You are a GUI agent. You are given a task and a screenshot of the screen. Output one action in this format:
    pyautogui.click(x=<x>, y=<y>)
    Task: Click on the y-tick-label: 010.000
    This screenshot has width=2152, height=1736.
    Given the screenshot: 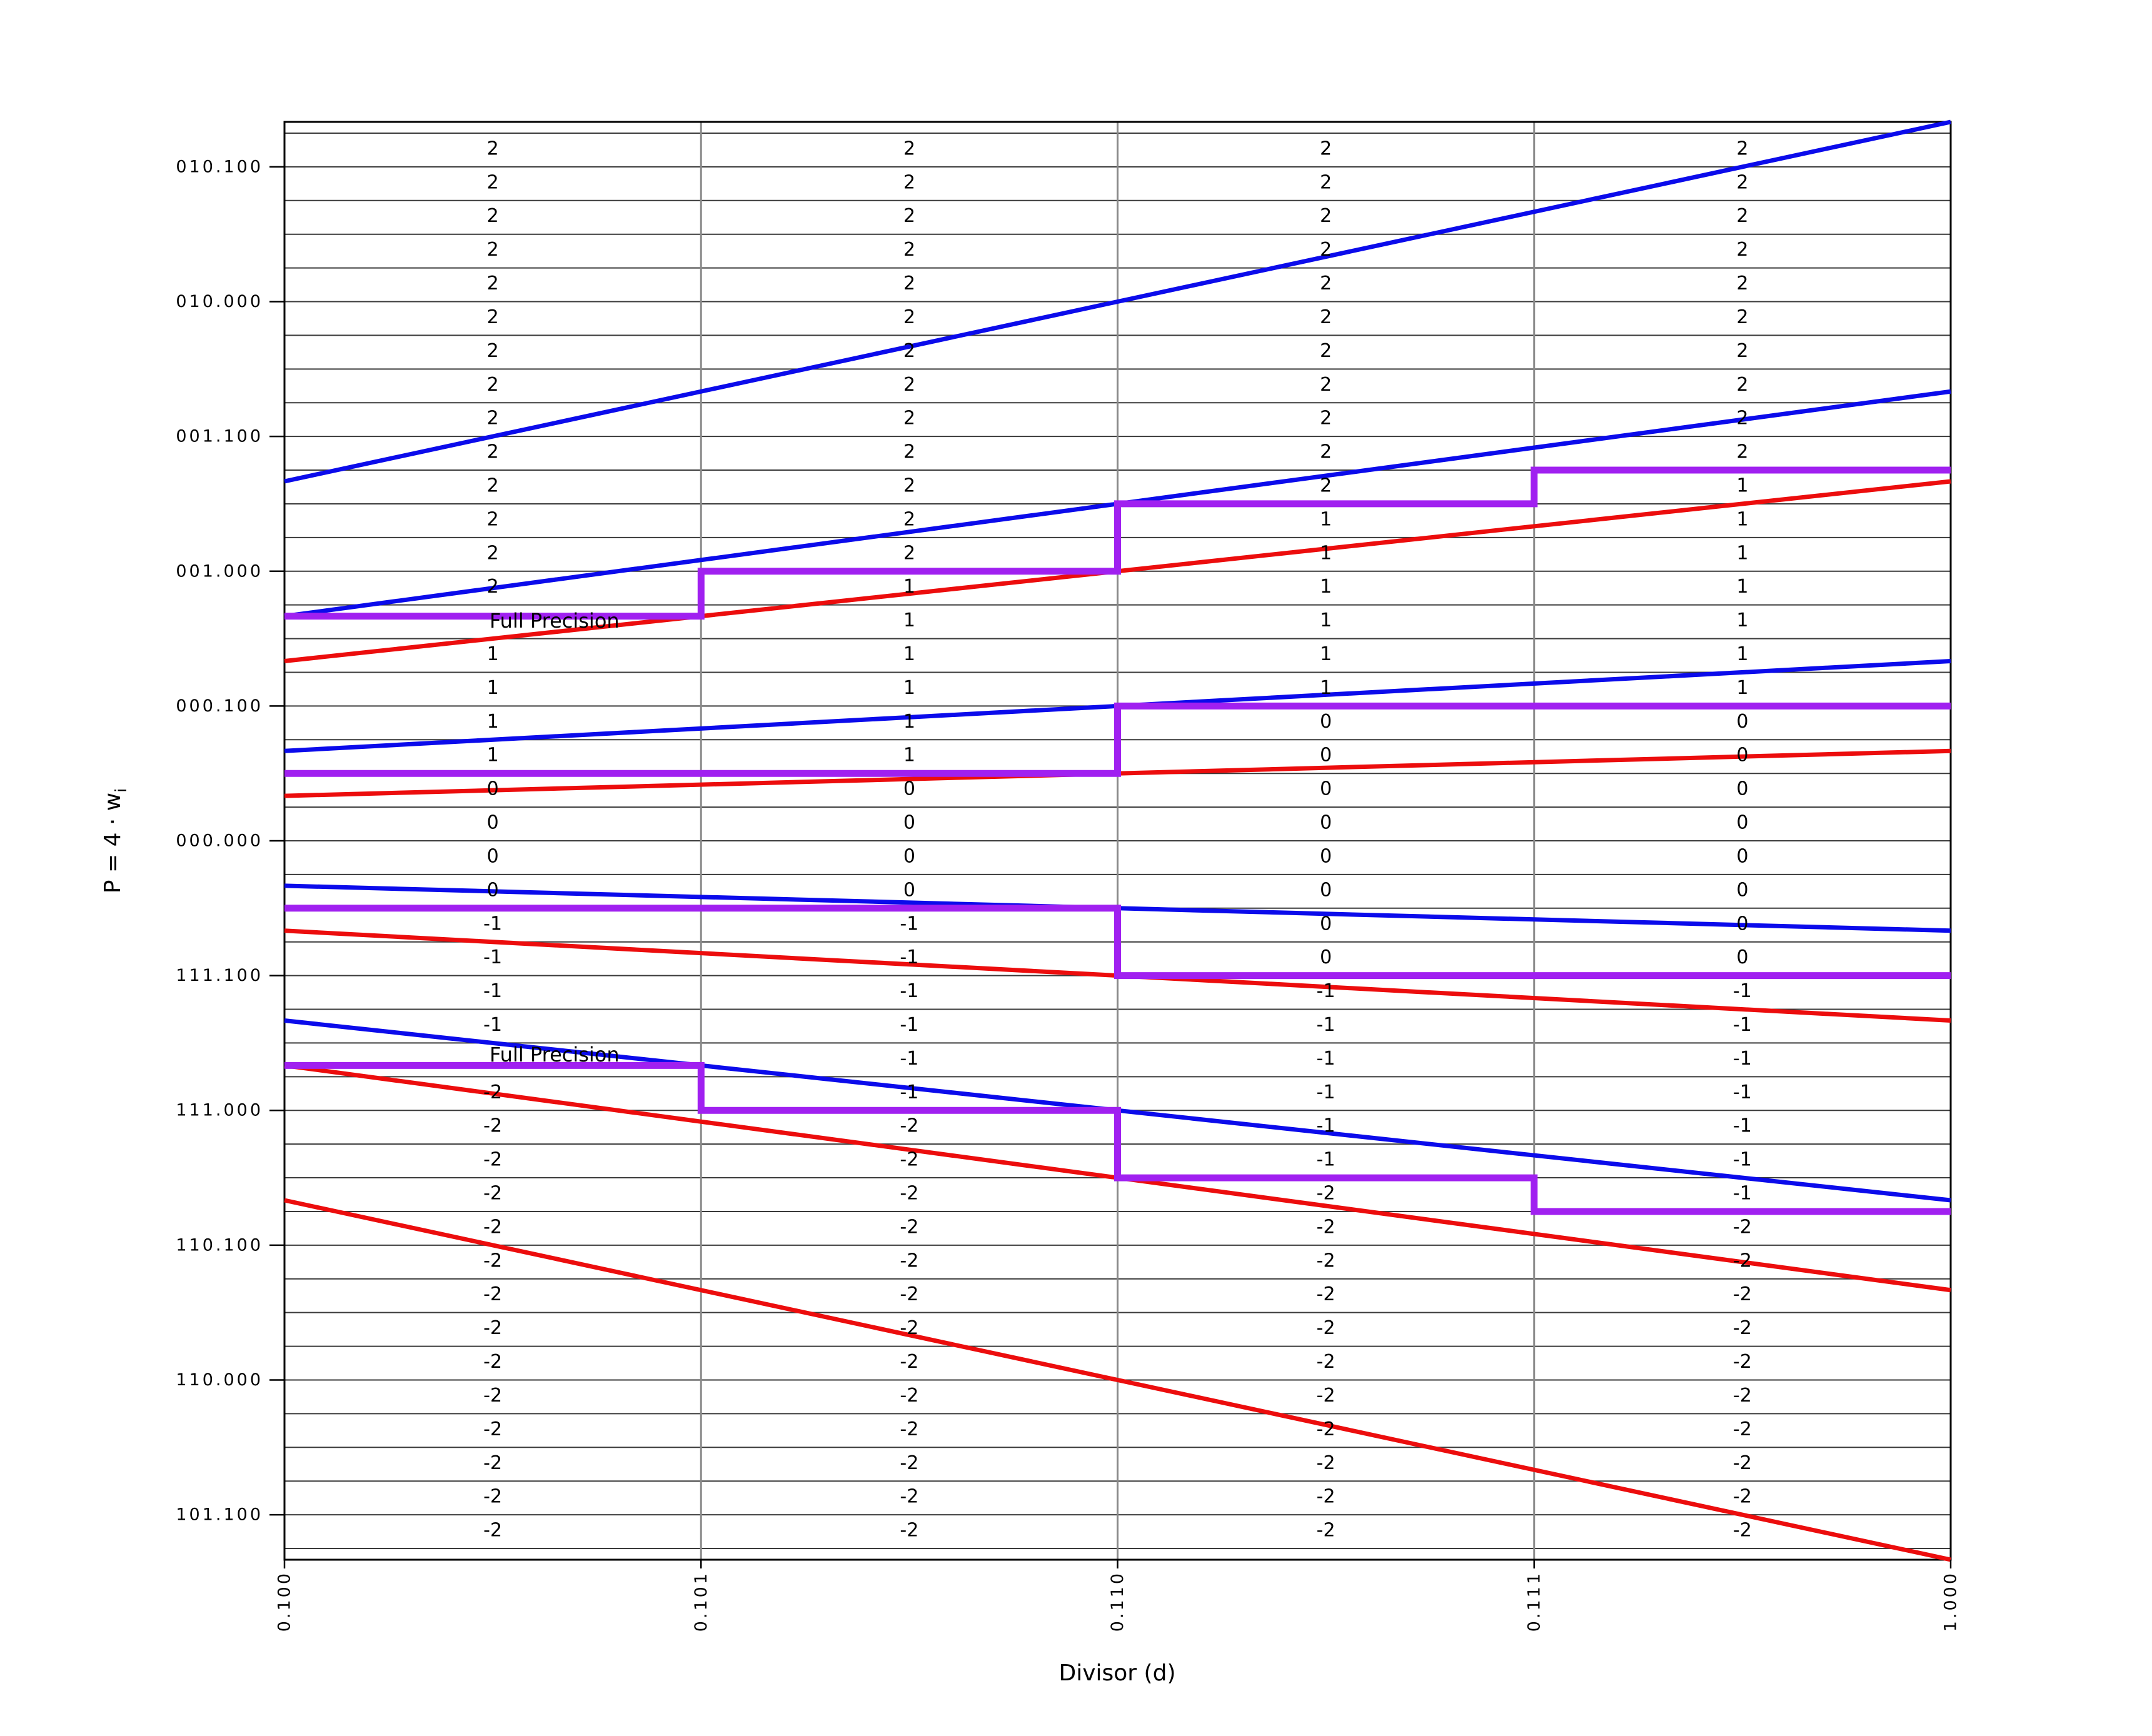 What is the action you would take?
    pyautogui.click(x=219, y=302)
    